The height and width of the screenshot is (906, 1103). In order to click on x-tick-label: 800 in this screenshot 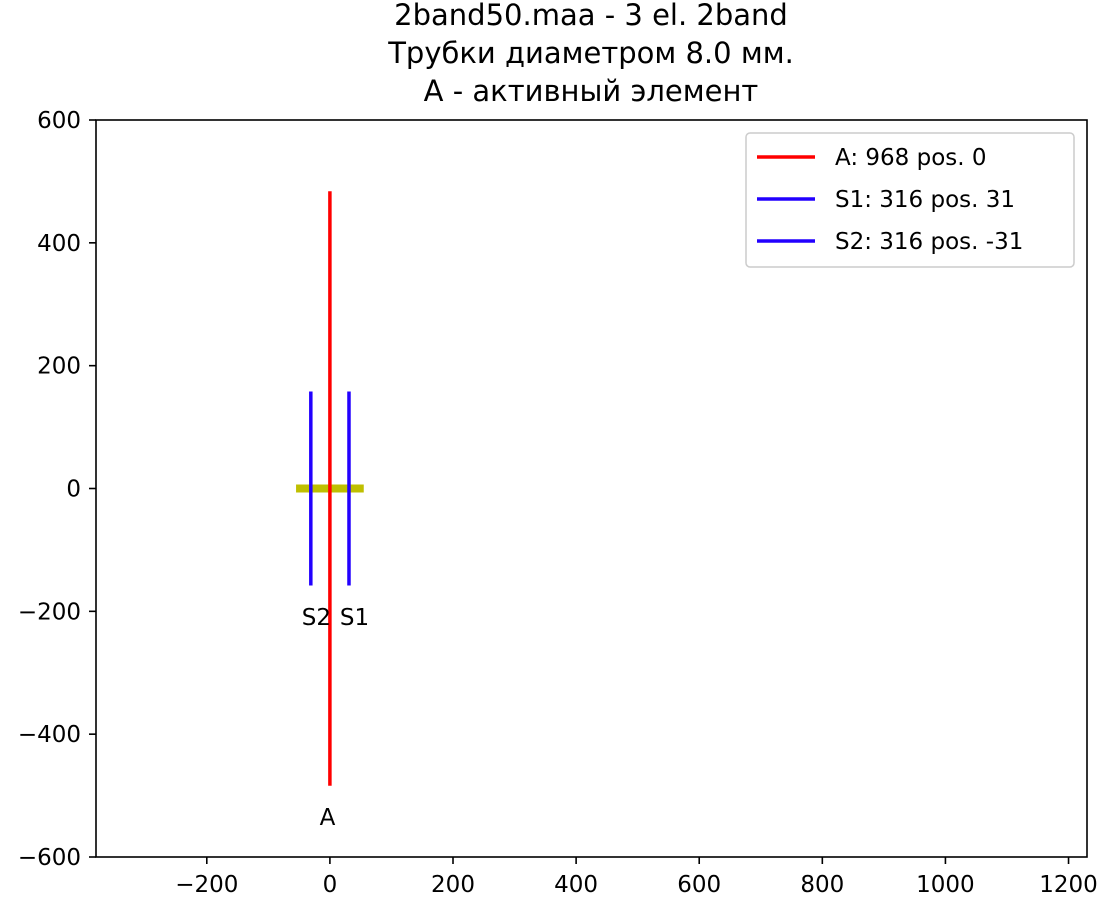, I will do `click(822, 885)`.